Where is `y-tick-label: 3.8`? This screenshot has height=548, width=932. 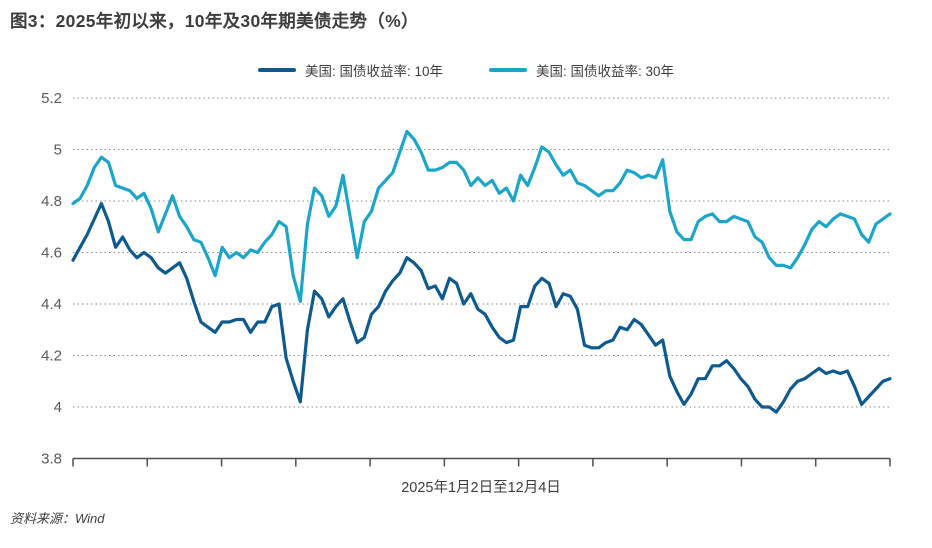
y-tick-label: 3.8 is located at coordinates (51, 459).